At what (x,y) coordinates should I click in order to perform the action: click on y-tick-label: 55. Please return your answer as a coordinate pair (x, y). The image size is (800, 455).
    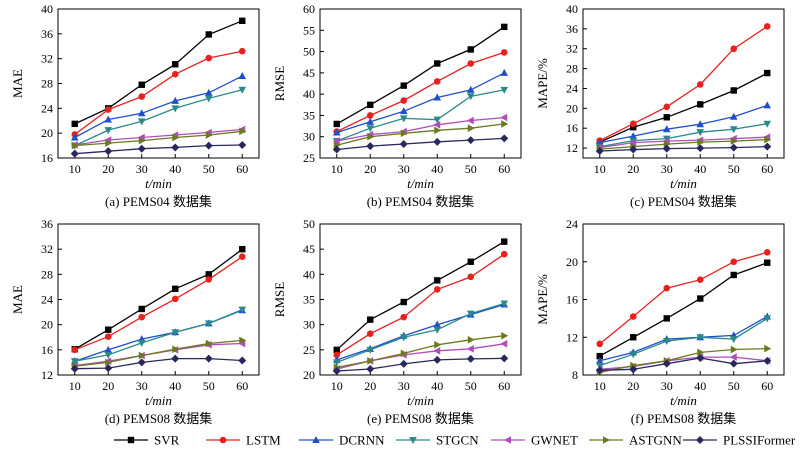
    Looking at the image, I should click on (309, 30).